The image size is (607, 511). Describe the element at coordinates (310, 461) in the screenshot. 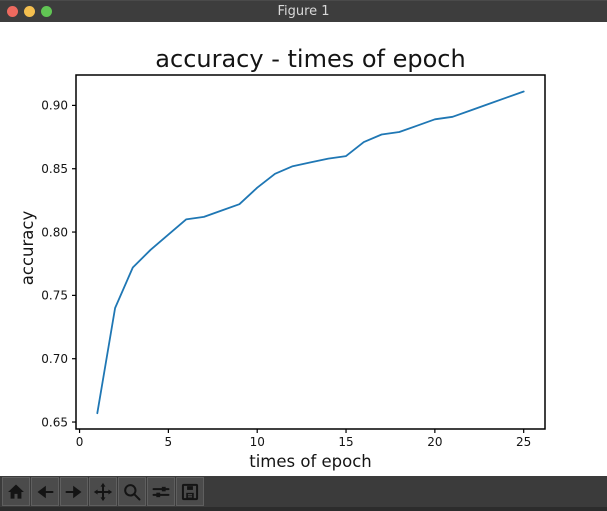

I see `x-axis-label: times of epoch` at that location.